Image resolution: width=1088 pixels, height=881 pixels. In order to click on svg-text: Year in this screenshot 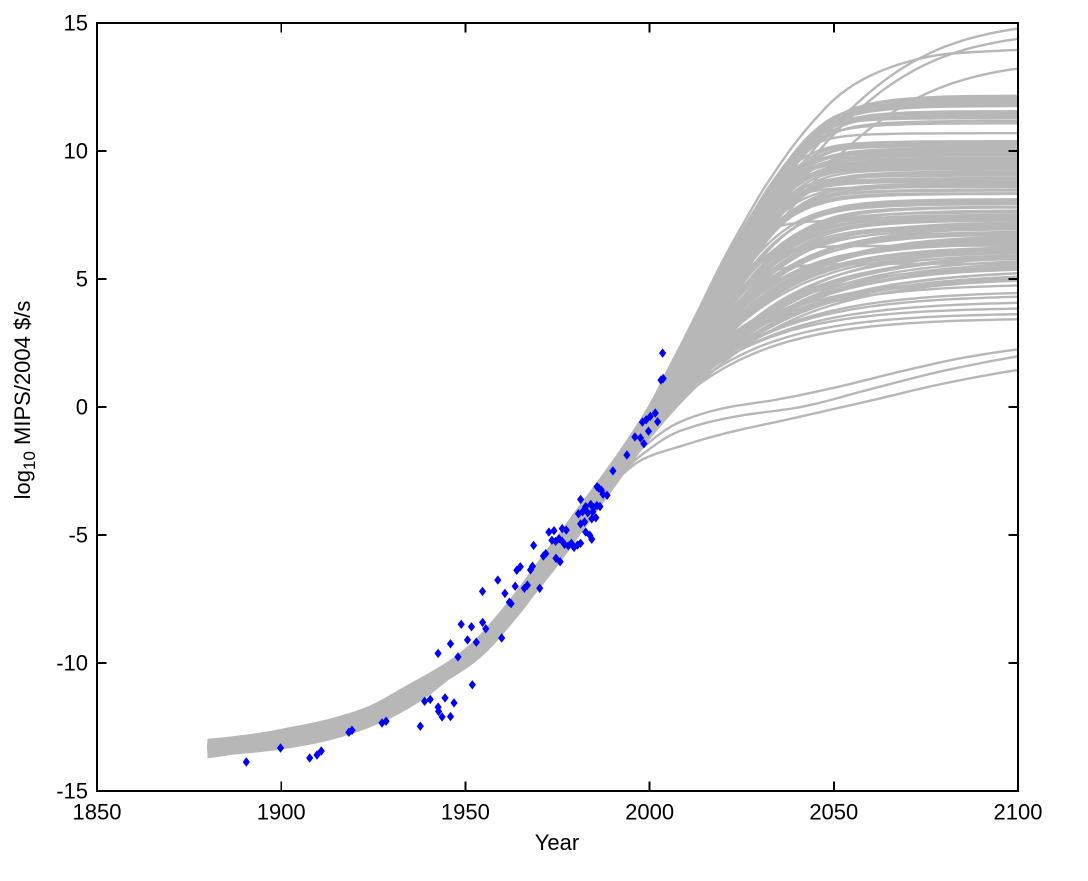, I will do `click(557, 842)`.